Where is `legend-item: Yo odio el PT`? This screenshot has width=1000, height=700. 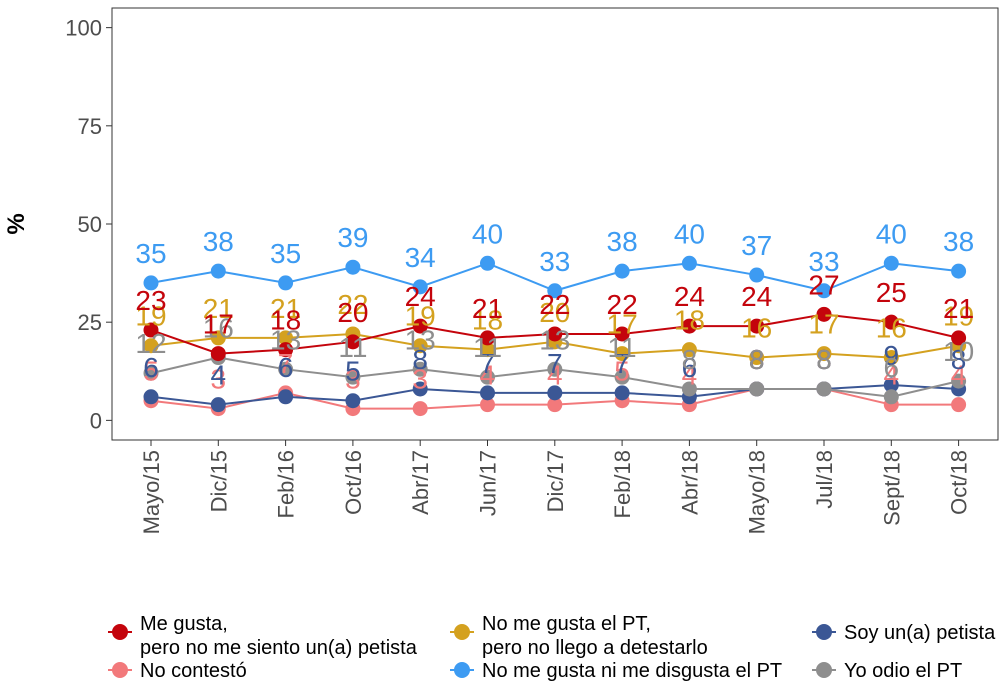
legend-item: Yo odio el PT is located at coordinates (887, 671).